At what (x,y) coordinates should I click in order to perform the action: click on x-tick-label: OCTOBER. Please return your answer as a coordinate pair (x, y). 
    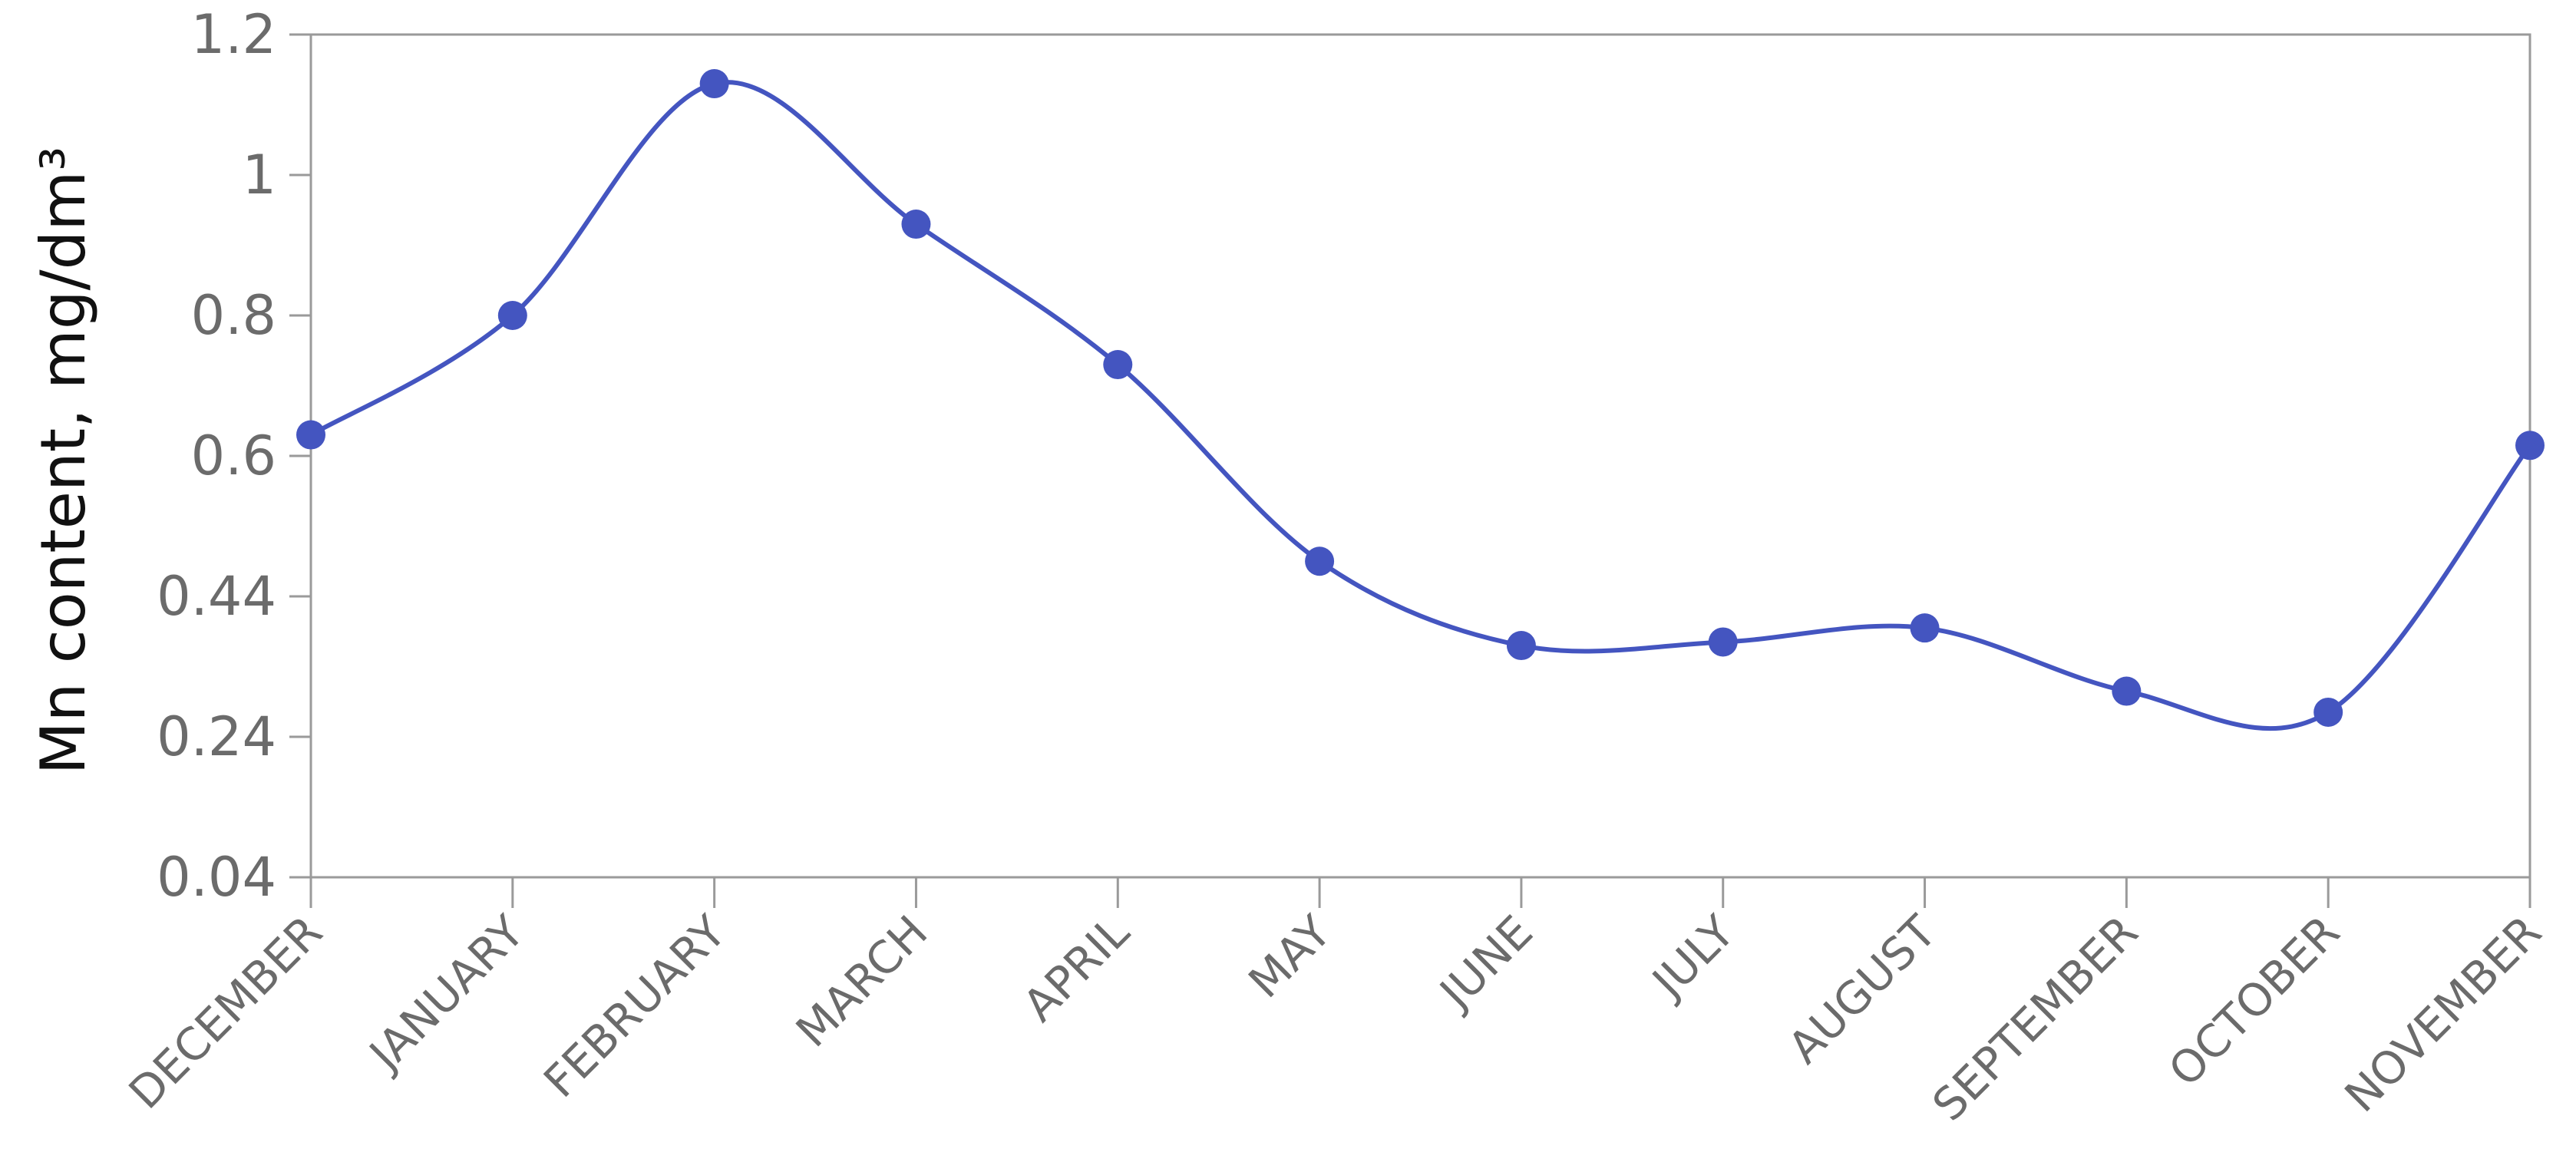
    Looking at the image, I should click on (2254, 1001).